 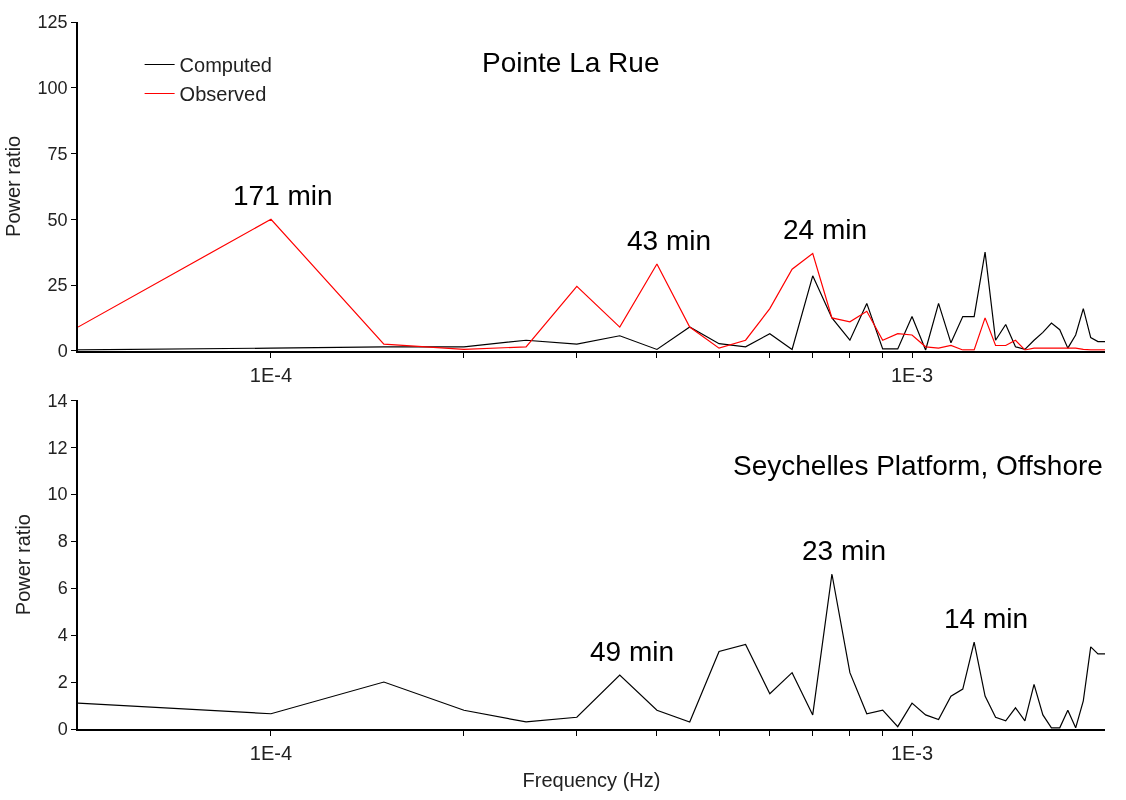 I want to click on annotation: 24 min, so click(x=825, y=229).